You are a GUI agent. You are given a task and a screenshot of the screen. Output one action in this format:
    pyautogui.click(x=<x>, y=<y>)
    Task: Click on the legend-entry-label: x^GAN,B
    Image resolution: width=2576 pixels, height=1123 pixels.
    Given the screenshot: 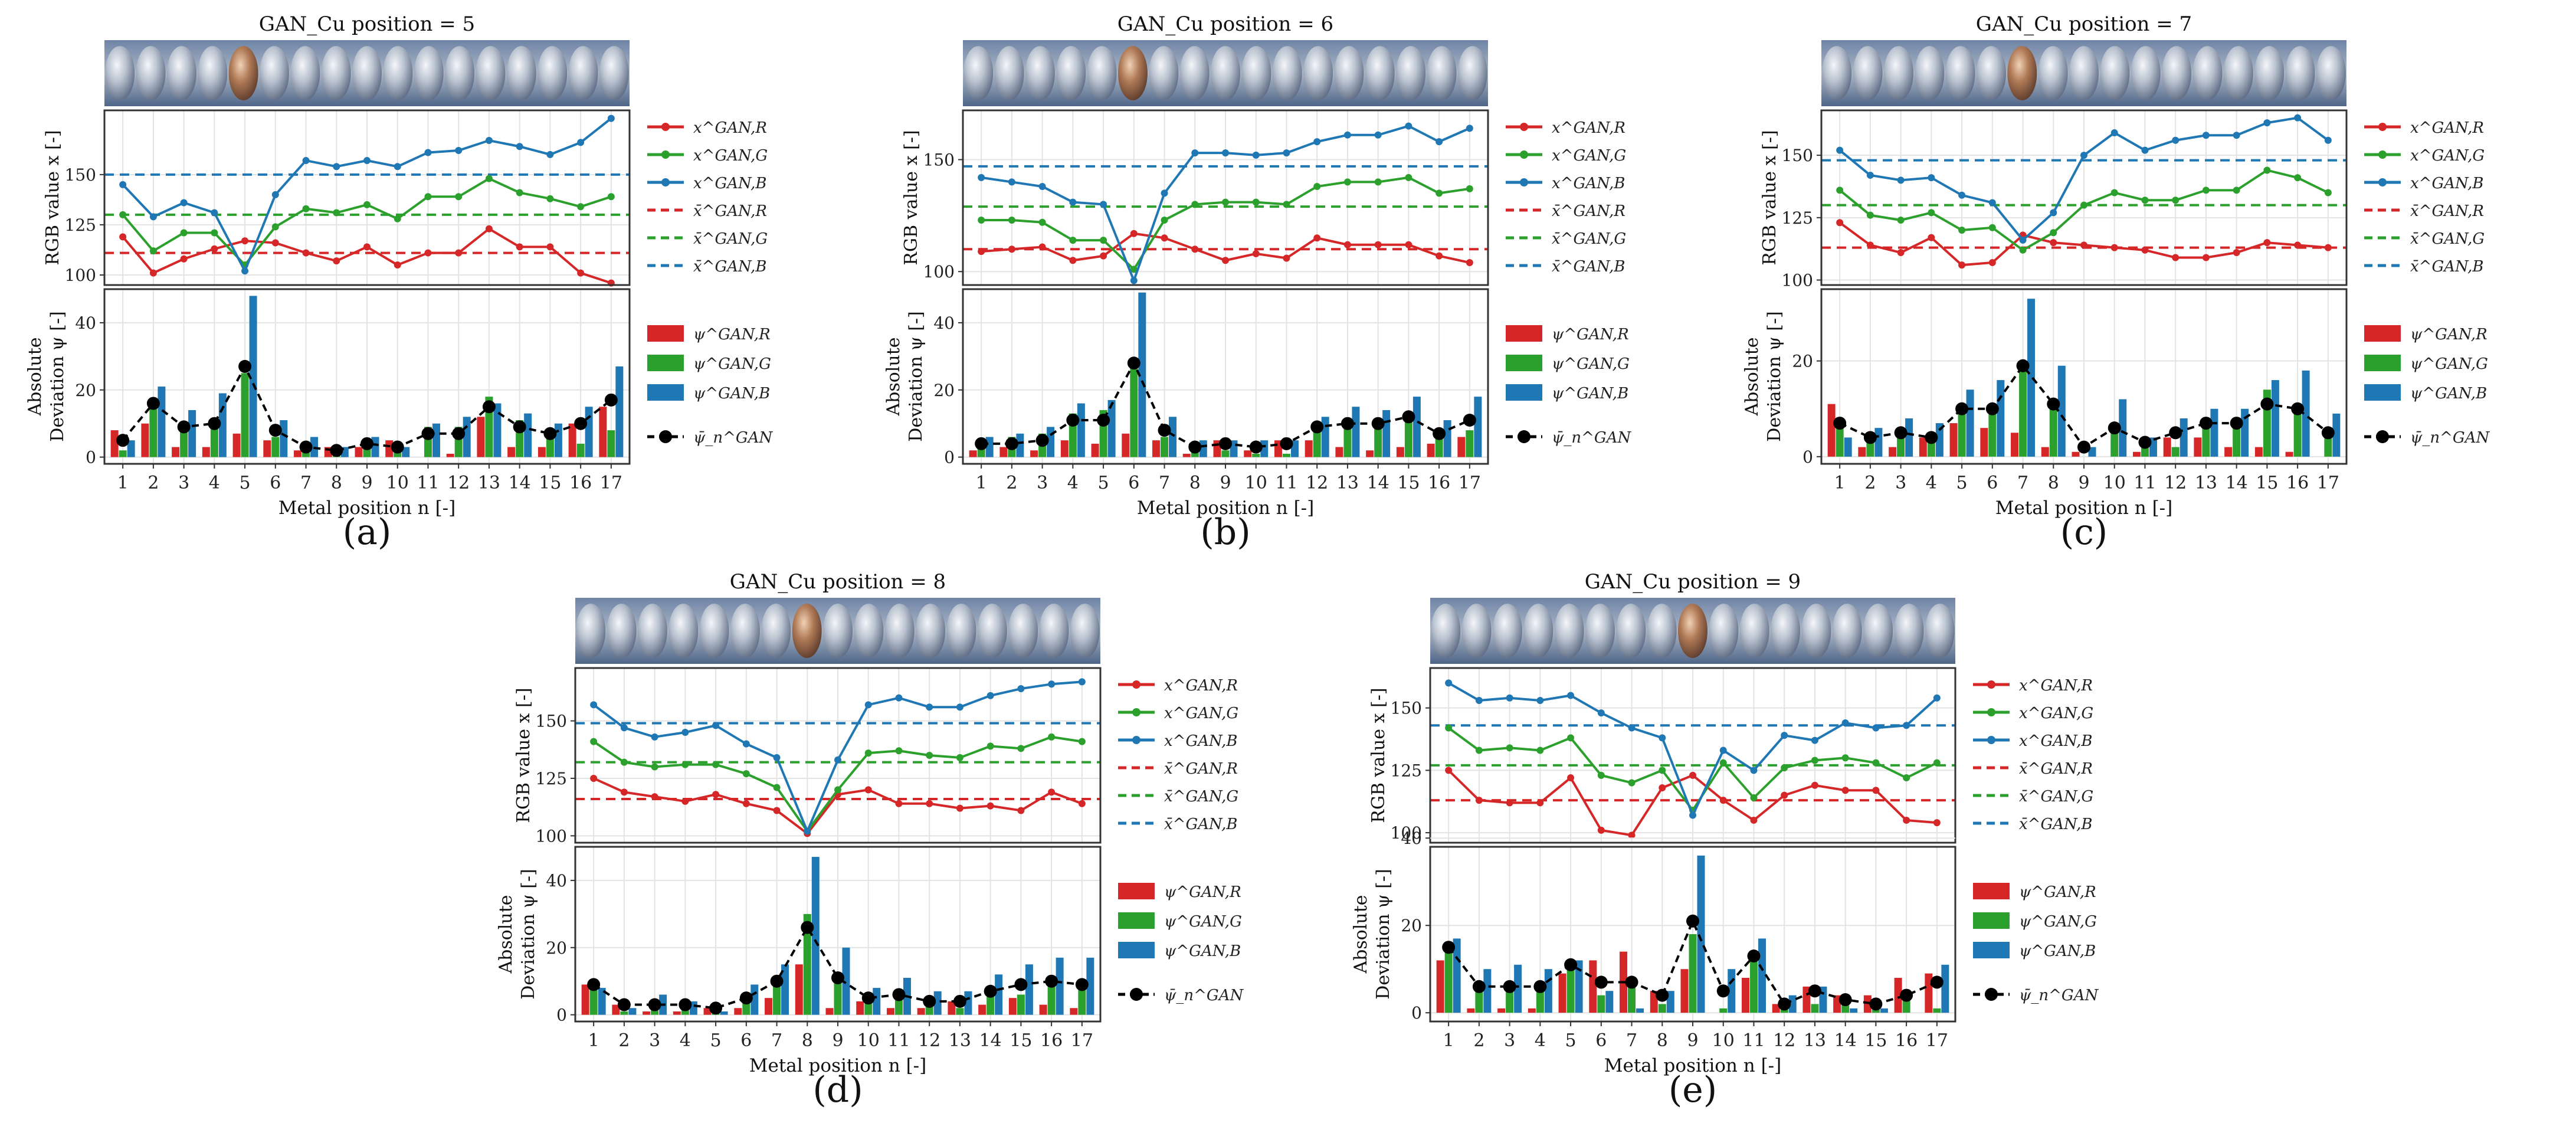 What is the action you would take?
    pyautogui.click(x=729, y=184)
    